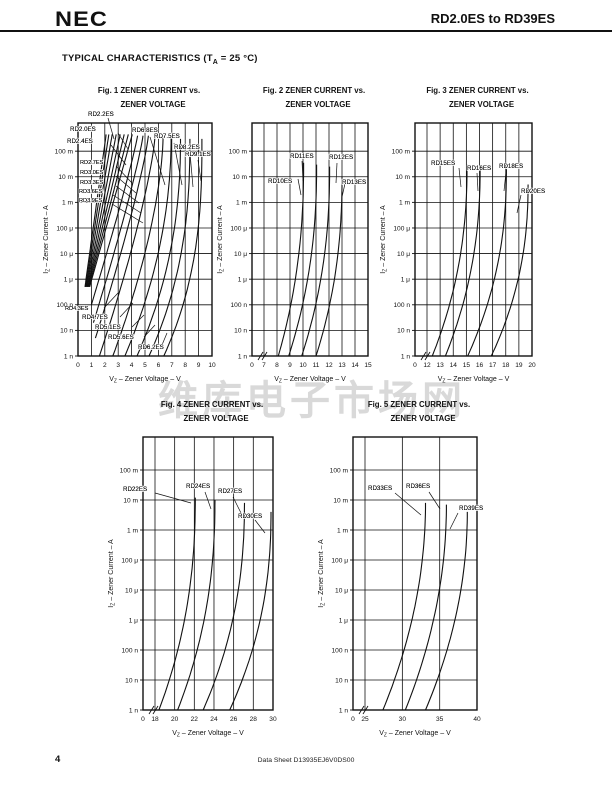 Image resolution: width=612 pixels, height=792 pixels. What do you see at coordinates (273, 719) in the screenshot?
I see `x-tick-label: 30` at bounding box center [273, 719].